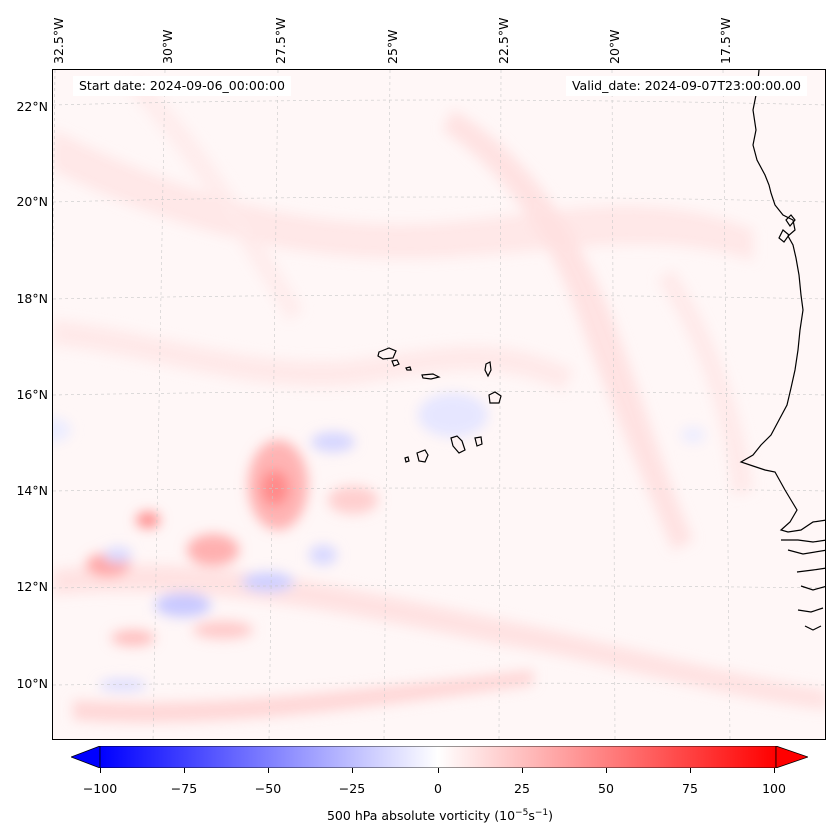 The width and height of the screenshot is (837, 839). I want to click on colorbar, so click(439, 757).